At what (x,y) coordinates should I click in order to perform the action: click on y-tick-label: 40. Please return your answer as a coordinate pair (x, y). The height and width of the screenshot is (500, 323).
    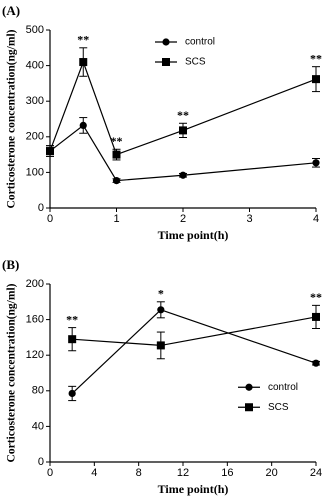
    Looking at the image, I should click on (38, 426).